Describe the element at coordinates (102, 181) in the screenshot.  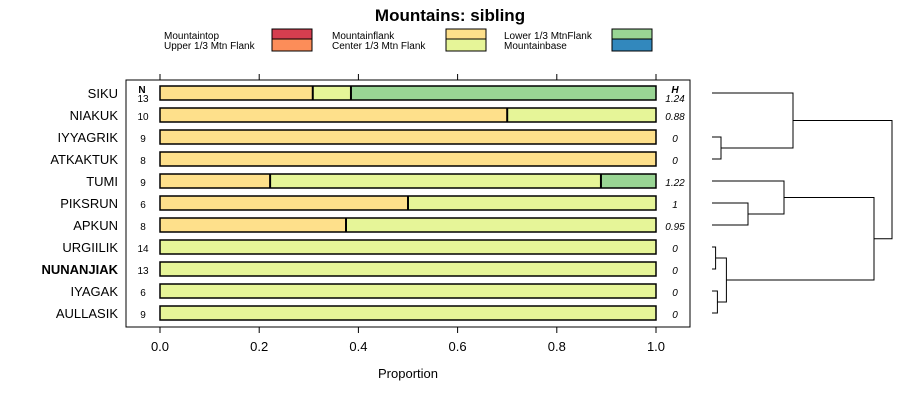
I see `row-label: TUMI` at that location.